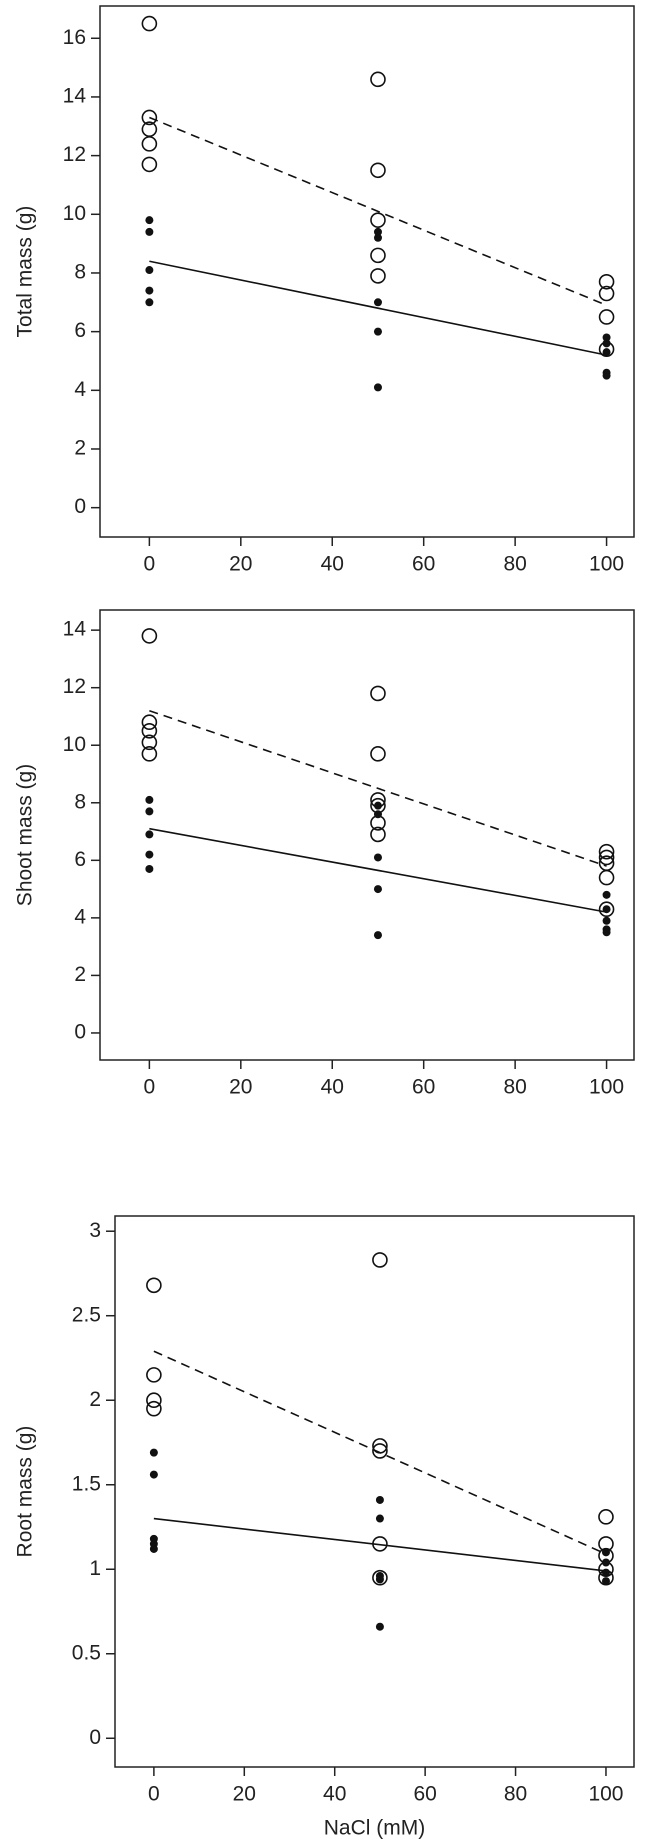  Describe the element at coordinates (240, 1087) in the screenshot. I see `x-tick-label: 20` at that location.